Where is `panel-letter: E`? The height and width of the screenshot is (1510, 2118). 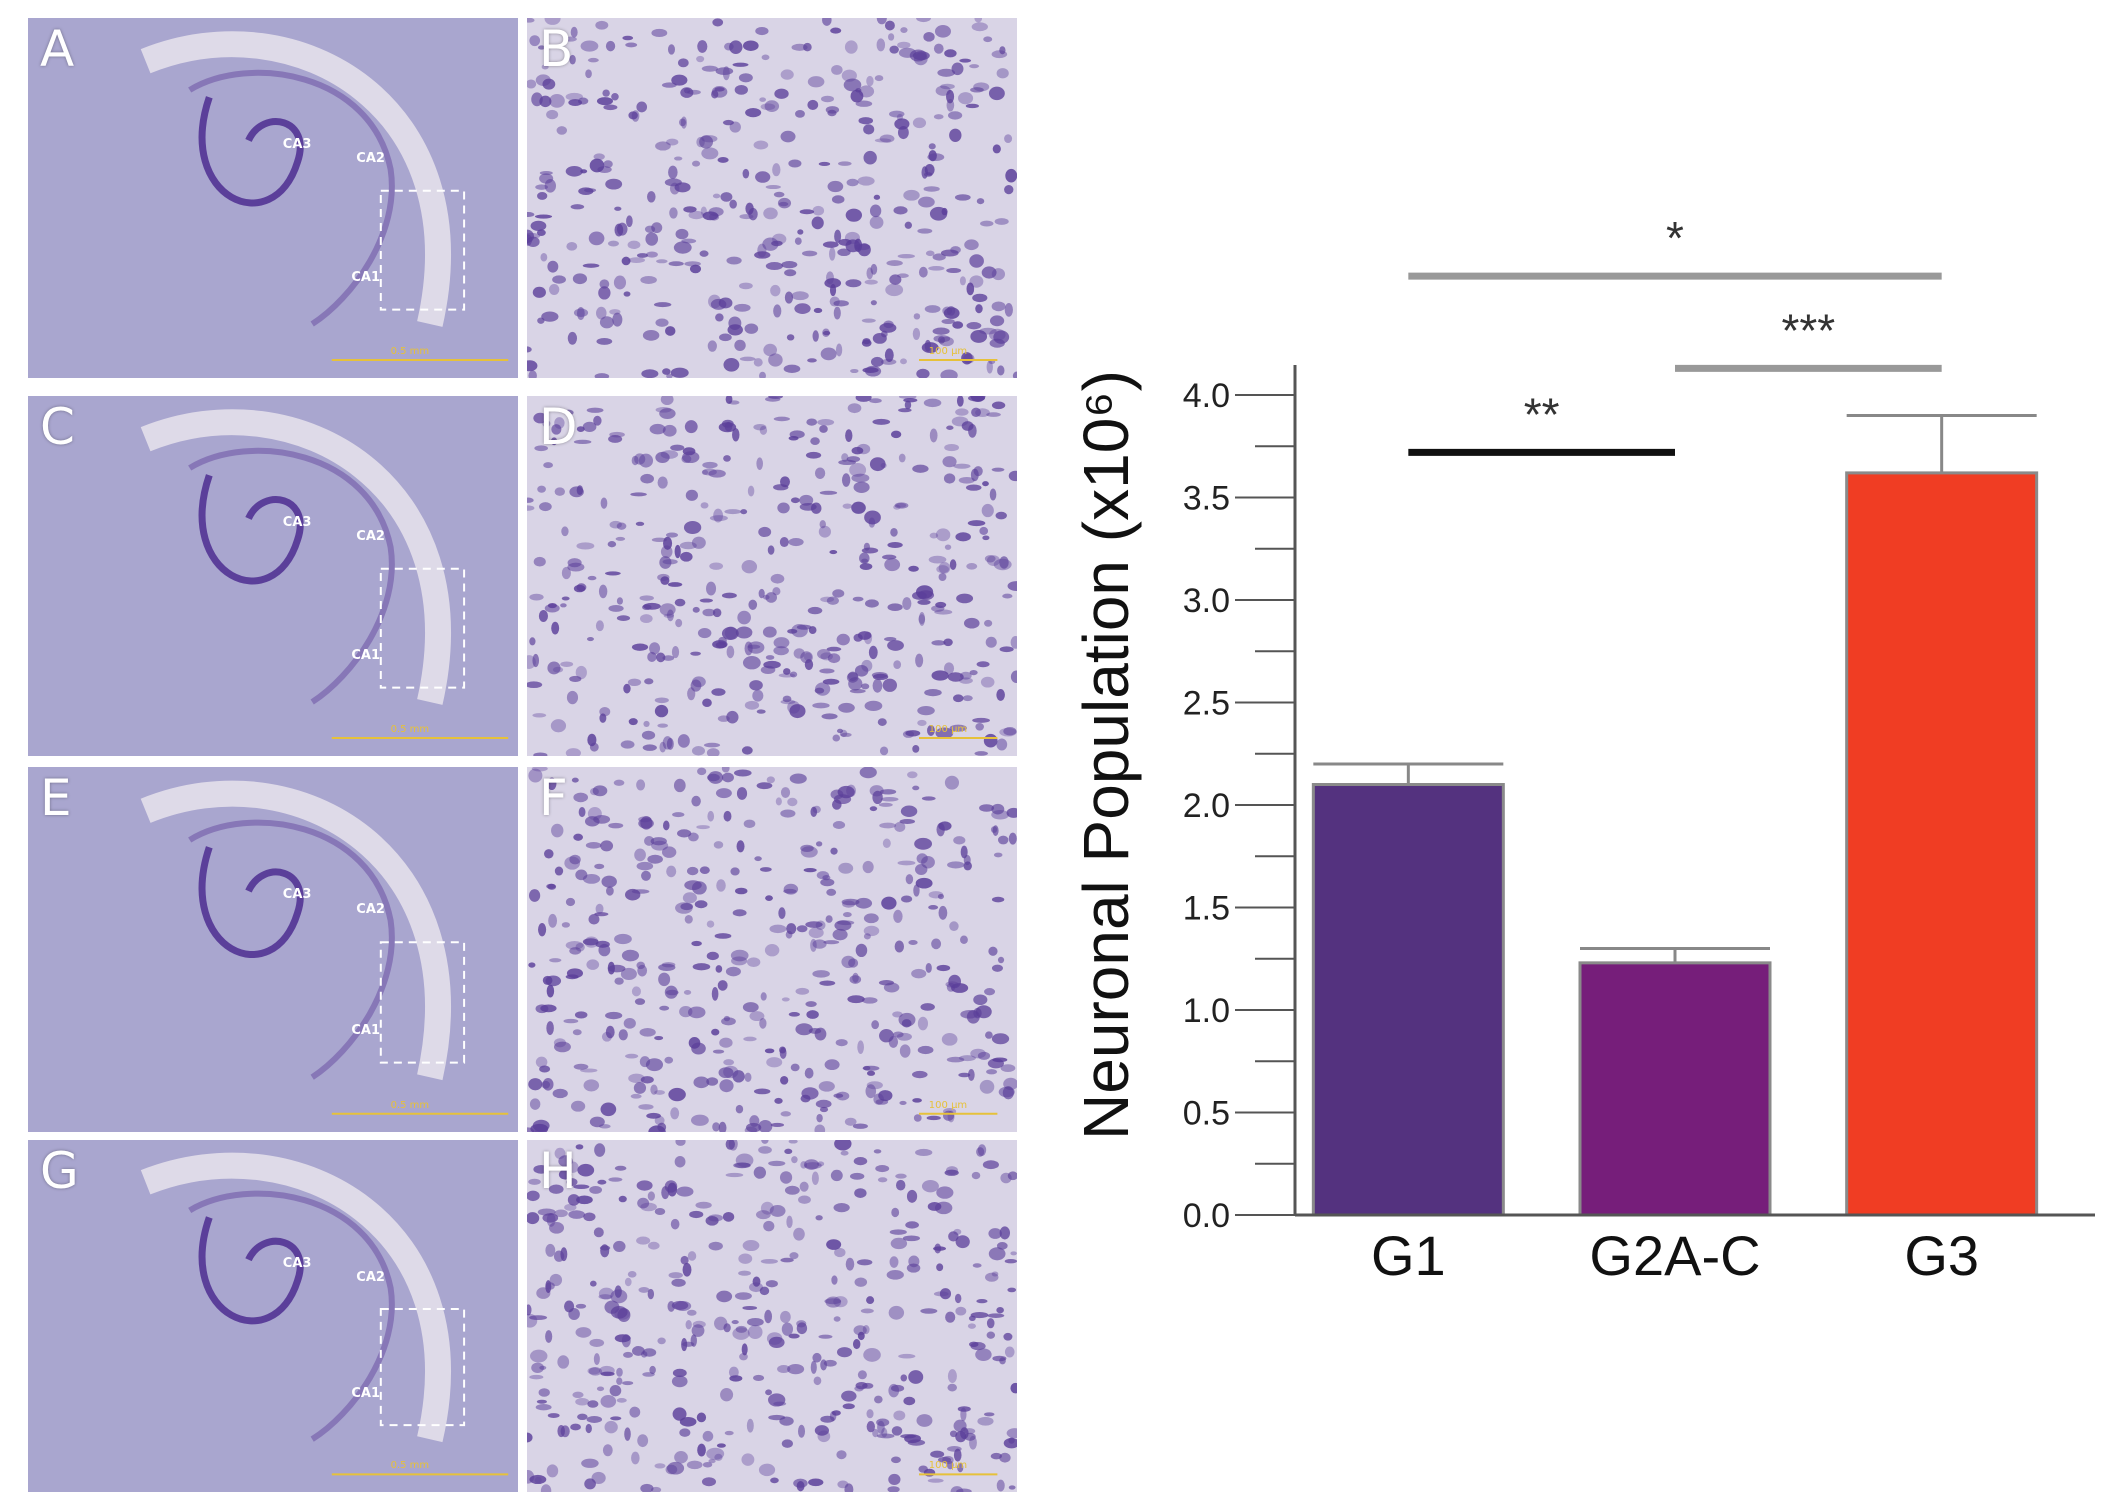 panel-letter: E is located at coordinates (56, 798).